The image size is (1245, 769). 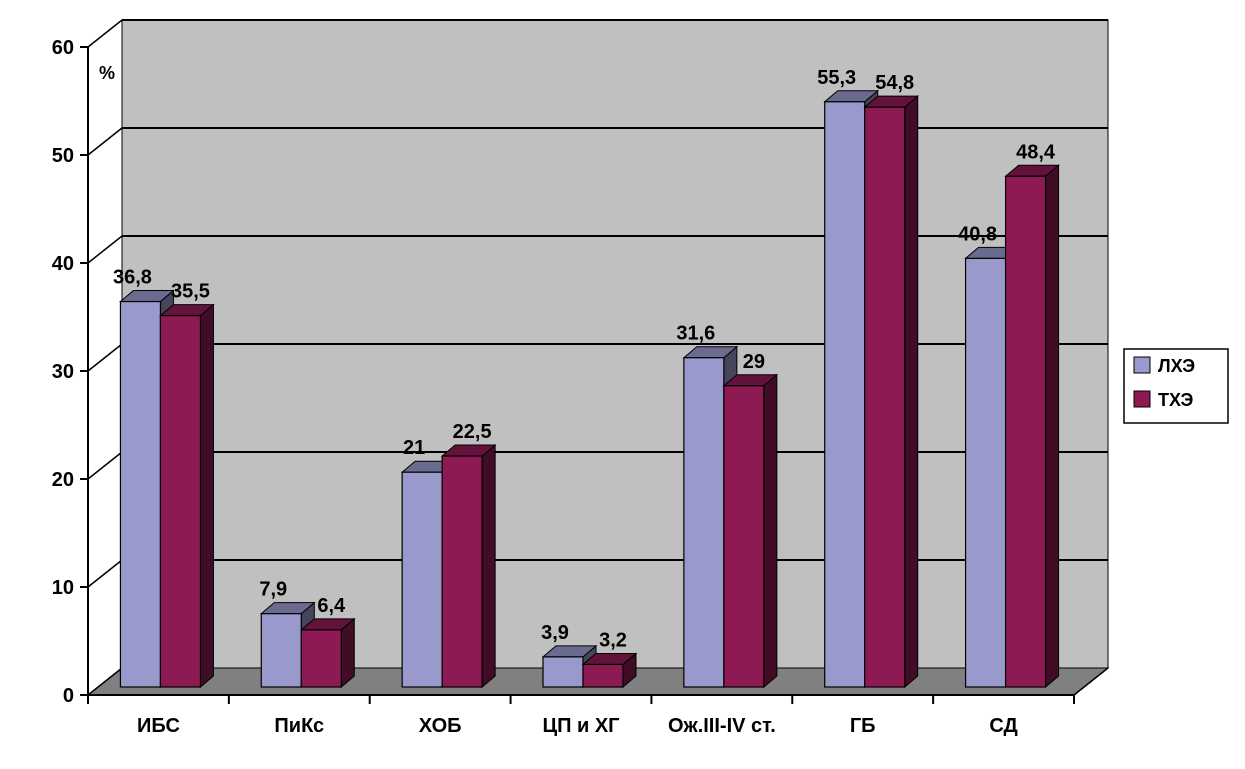 I want to click on data-label: 6,4, so click(x=331, y=606).